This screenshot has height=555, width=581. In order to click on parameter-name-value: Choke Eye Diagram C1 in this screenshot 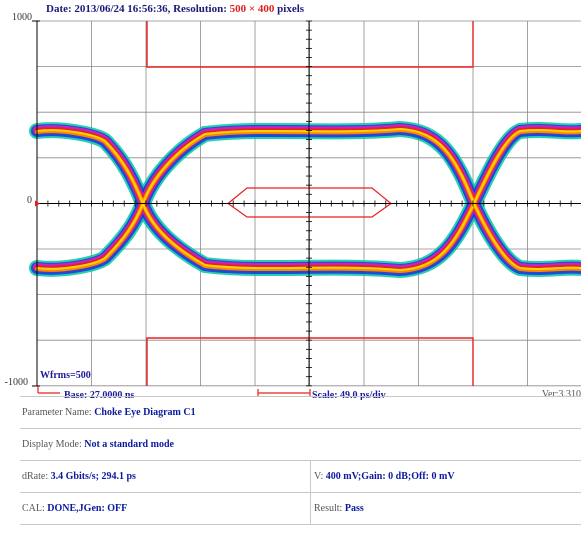, I will do `click(145, 412)`.